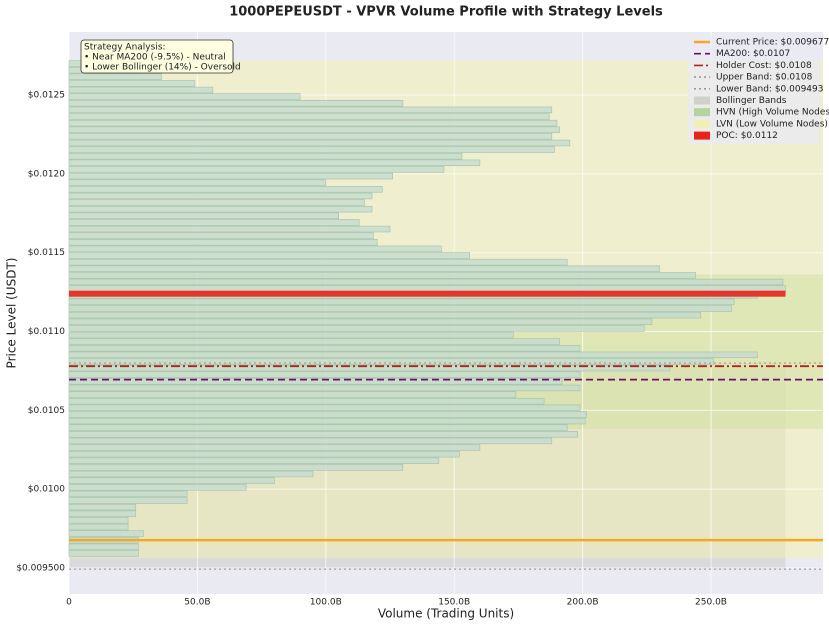  What do you see at coordinates (46, 253) in the screenshot?
I see `y-tick-label: $0.0115` at bounding box center [46, 253].